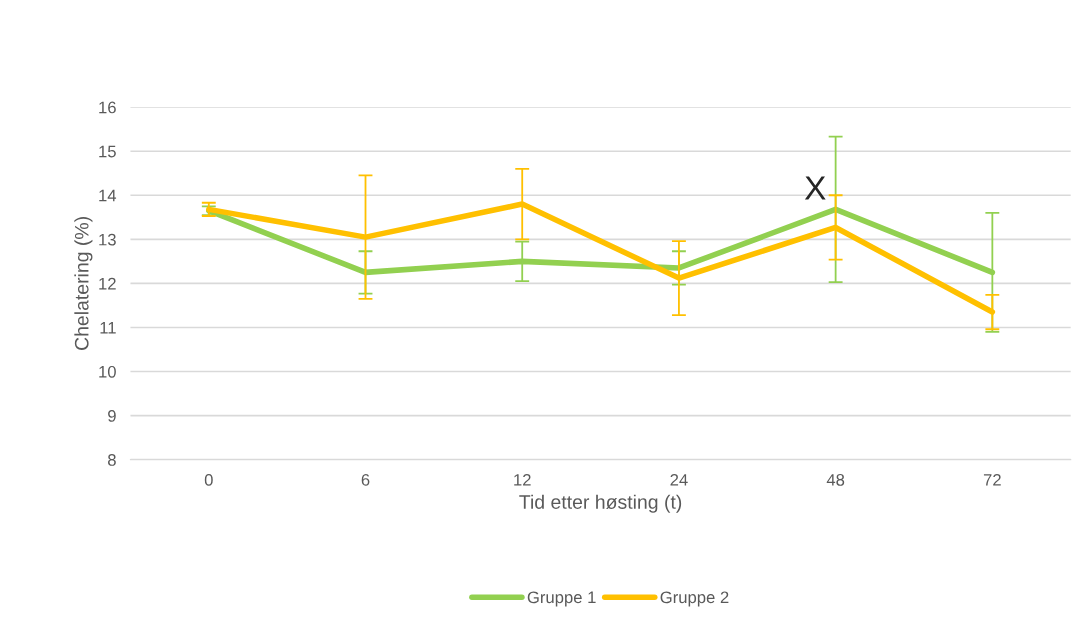  Describe the element at coordinates (208, 479) in the screenshot. I see `x-tick-label: 0` at that location.